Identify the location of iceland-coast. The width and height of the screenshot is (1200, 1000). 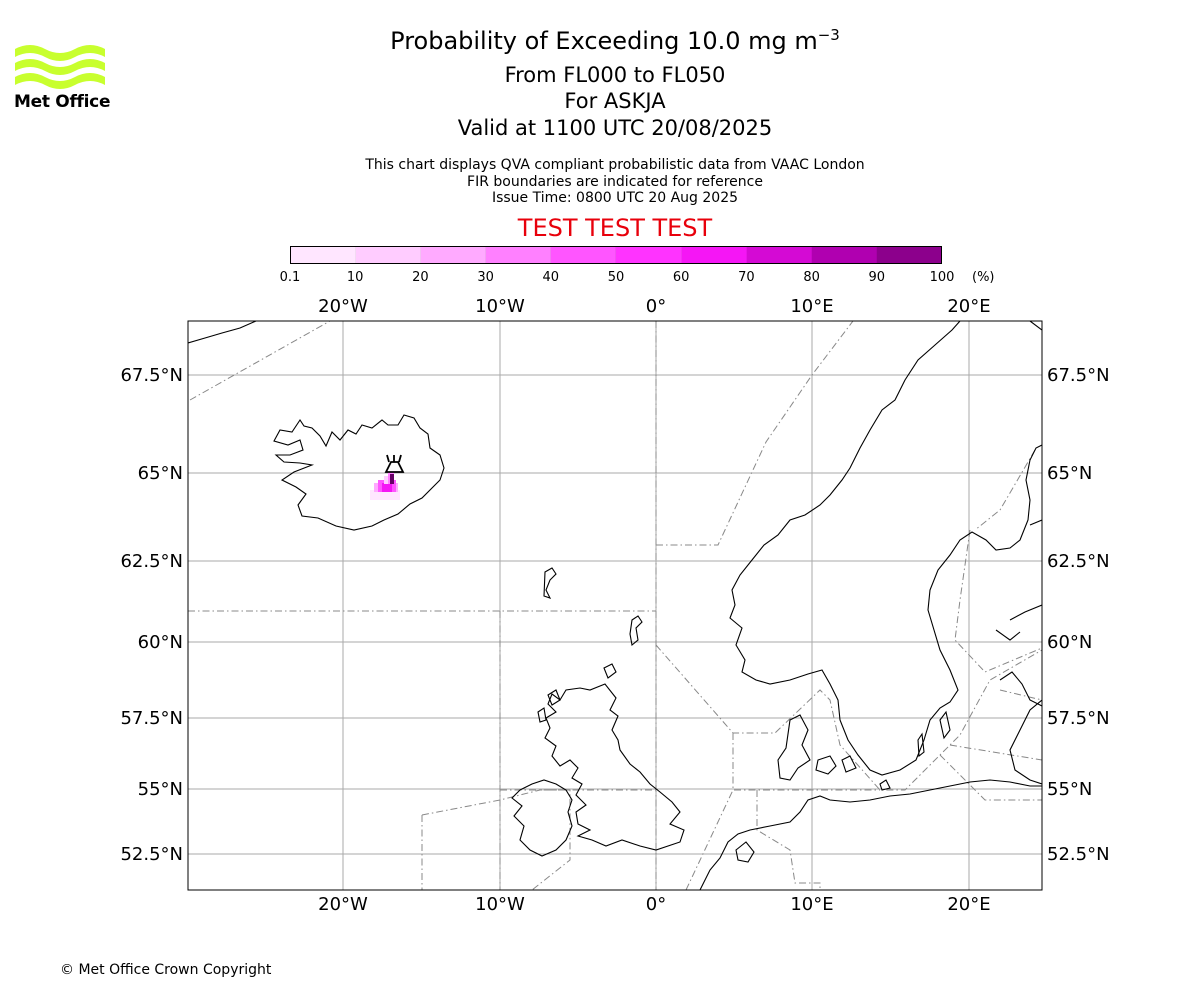
(359, 472).